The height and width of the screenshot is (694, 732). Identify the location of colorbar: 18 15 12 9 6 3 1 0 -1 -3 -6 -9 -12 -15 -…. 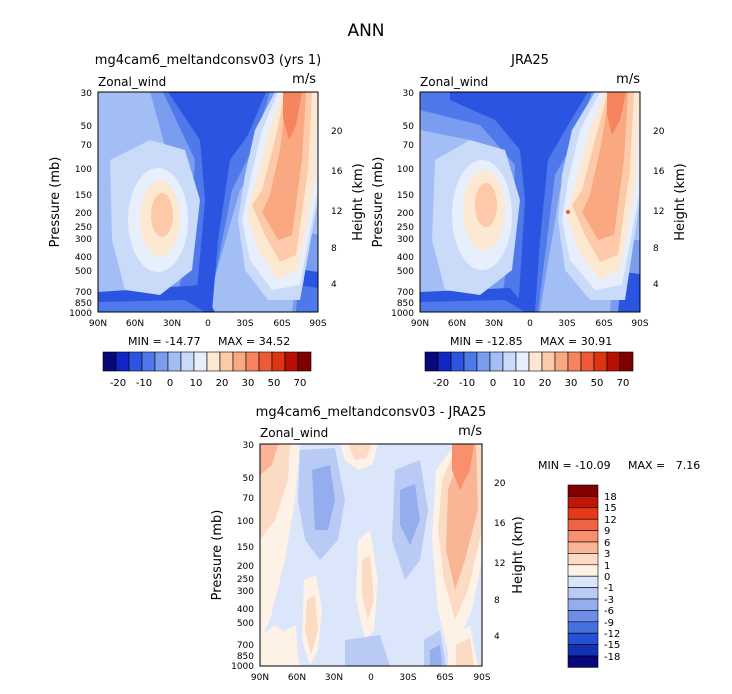
(593, 576).